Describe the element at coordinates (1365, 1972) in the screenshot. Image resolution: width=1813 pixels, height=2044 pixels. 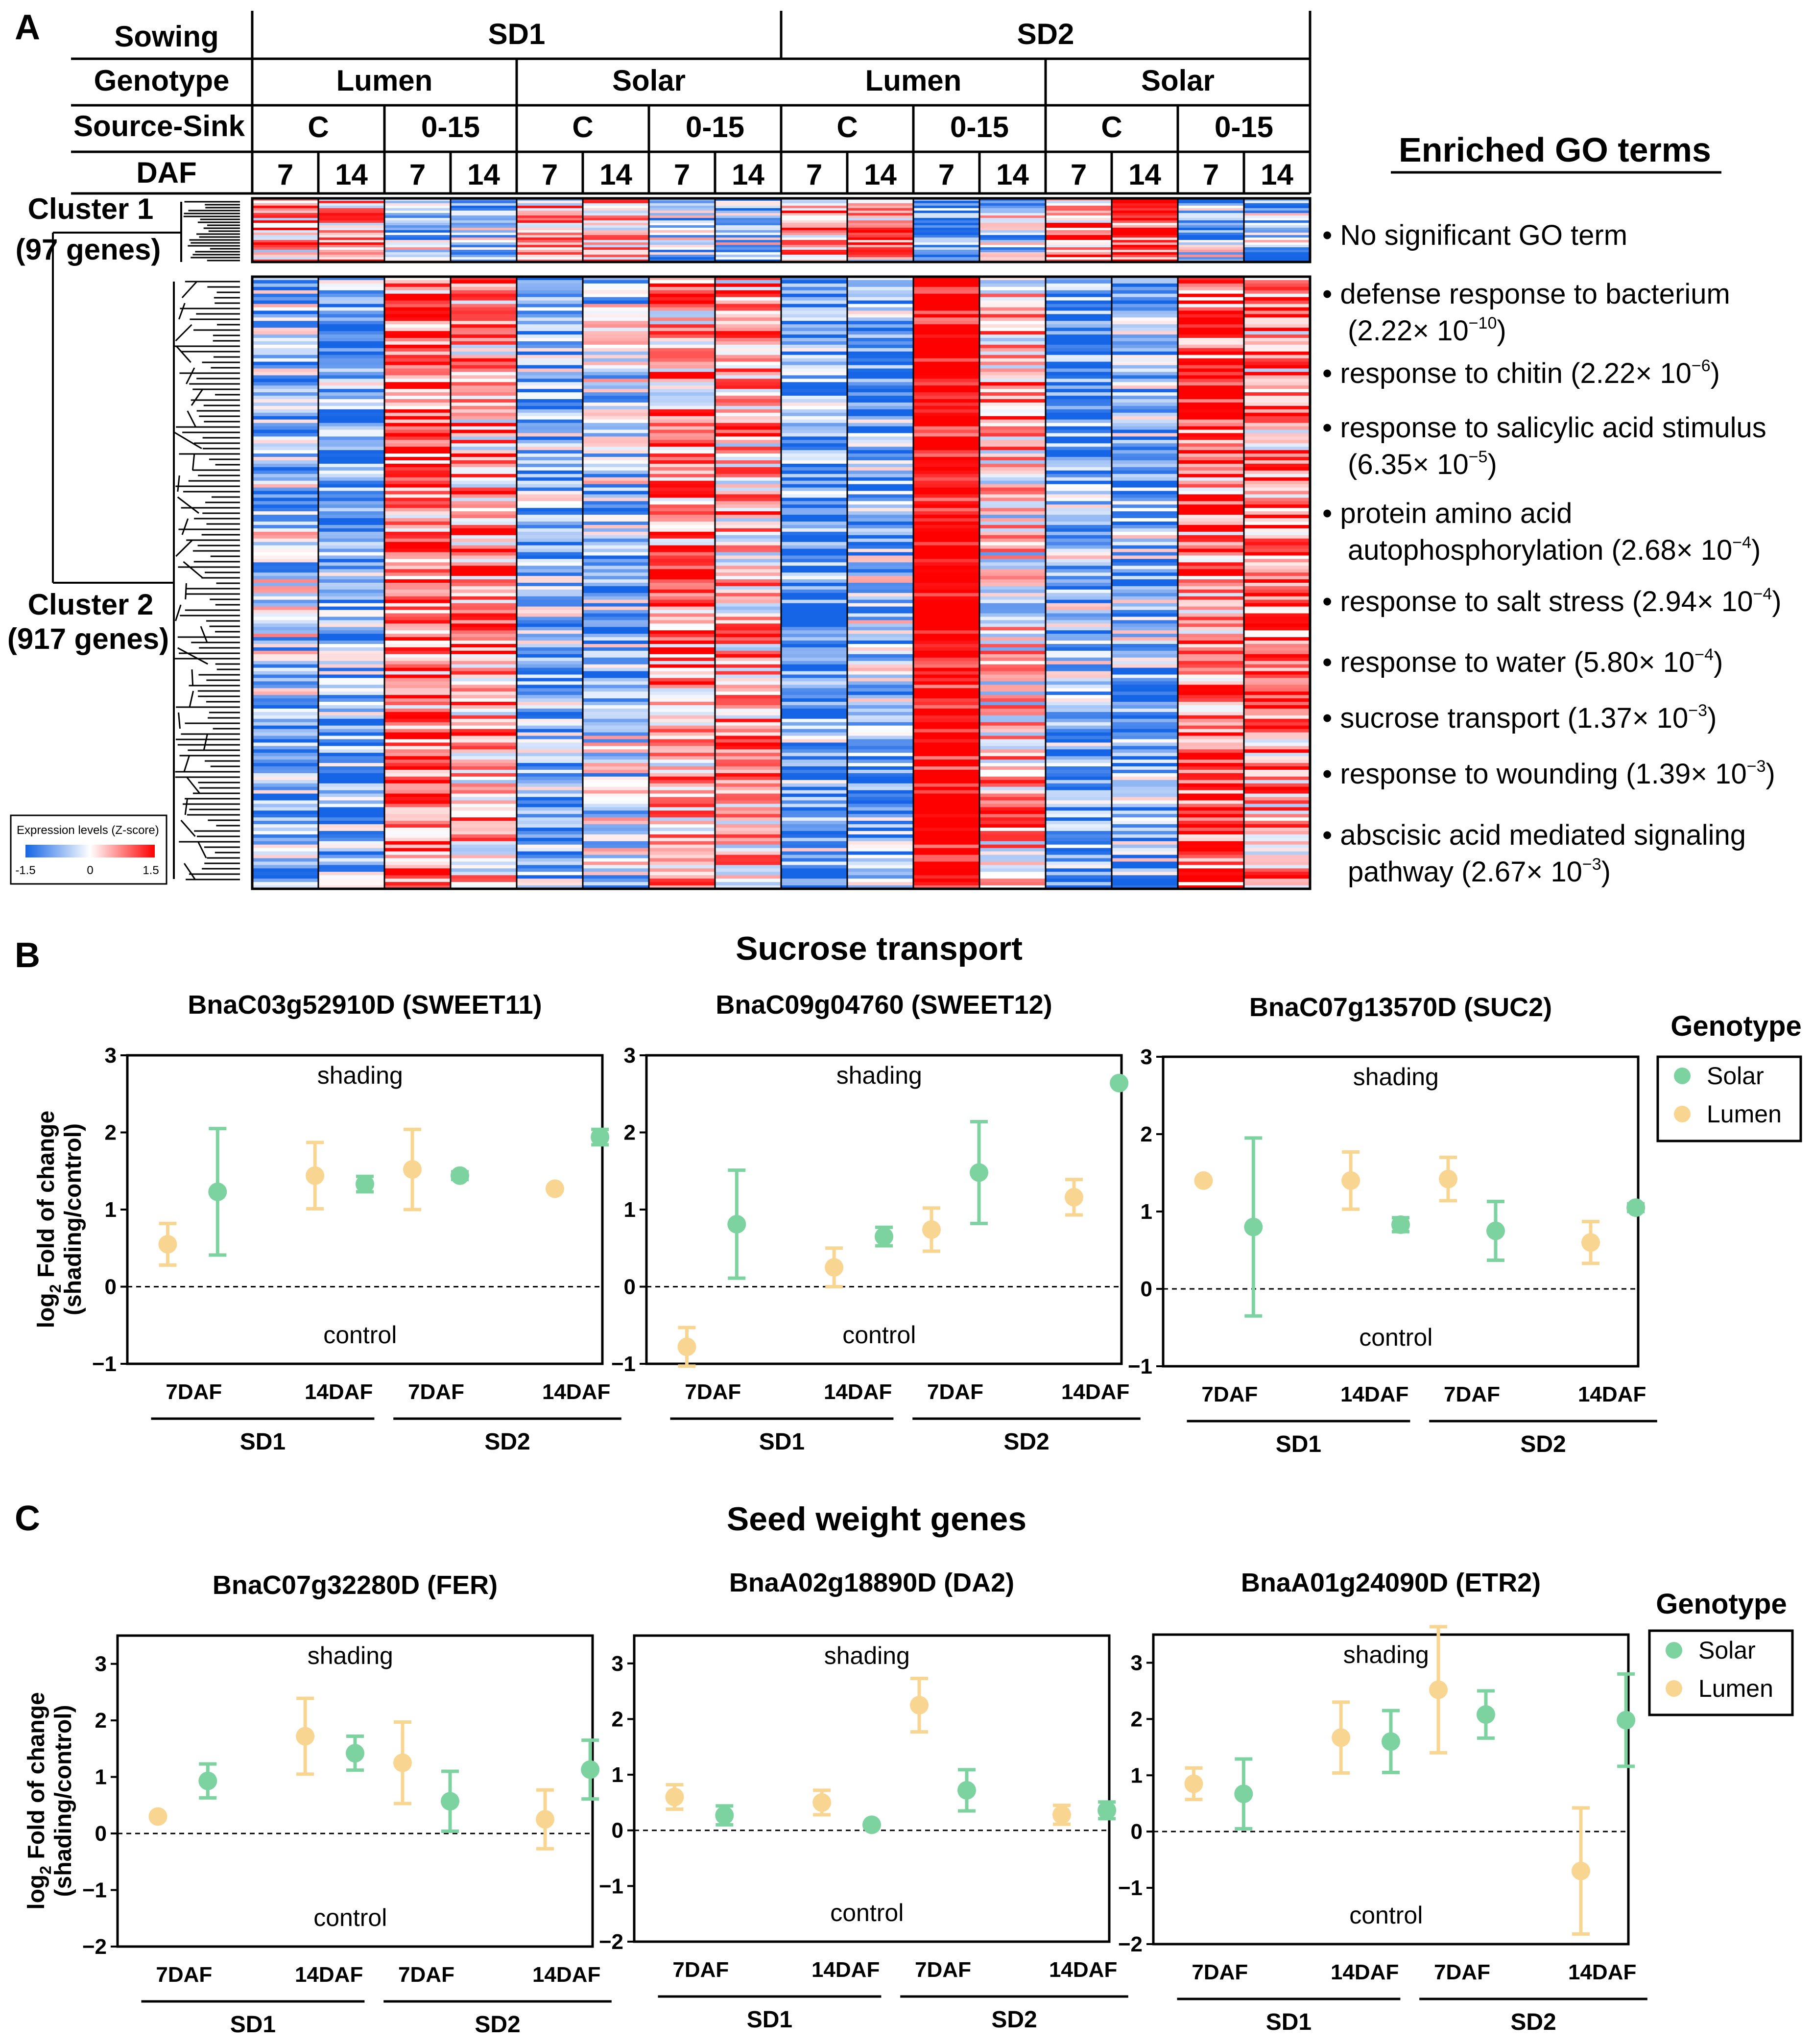
I see `x-tick-label: 14DAF` at that location.